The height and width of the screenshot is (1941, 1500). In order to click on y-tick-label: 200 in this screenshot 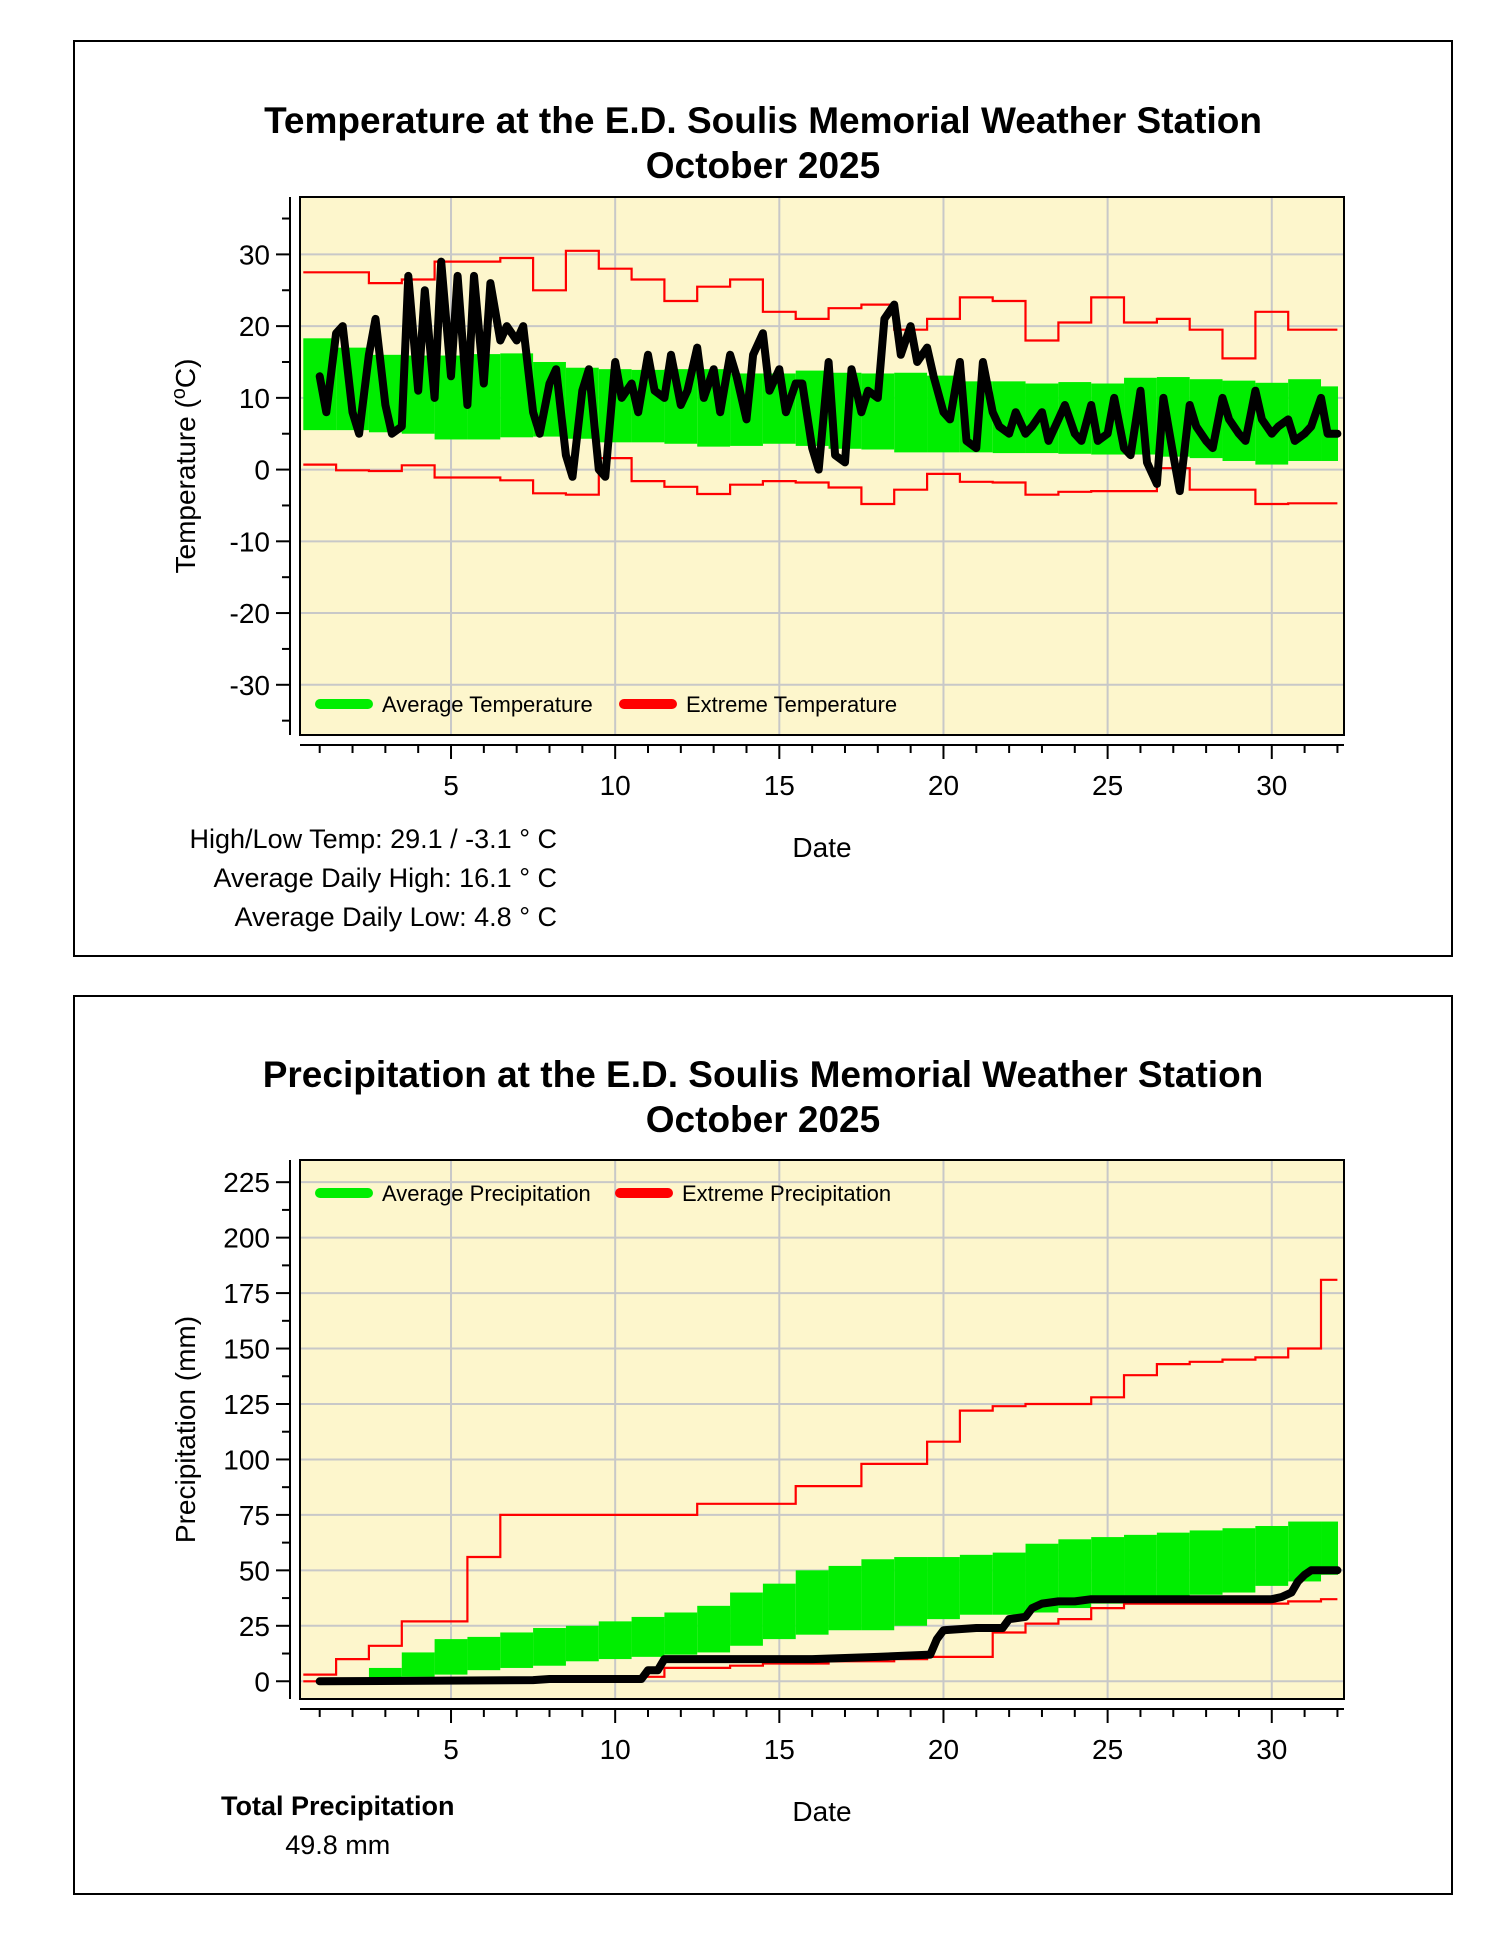, I will do `click(246, 1238)`.